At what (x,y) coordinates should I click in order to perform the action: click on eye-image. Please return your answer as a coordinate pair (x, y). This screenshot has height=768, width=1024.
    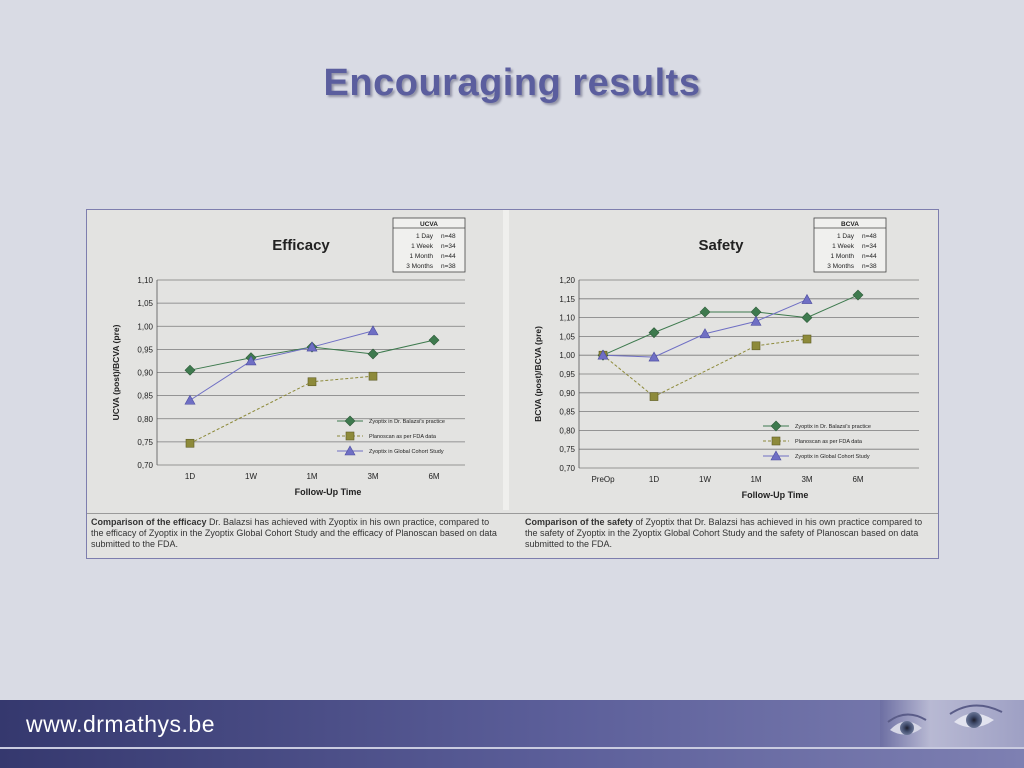
    Looking at the image, I should click on (952, 723).